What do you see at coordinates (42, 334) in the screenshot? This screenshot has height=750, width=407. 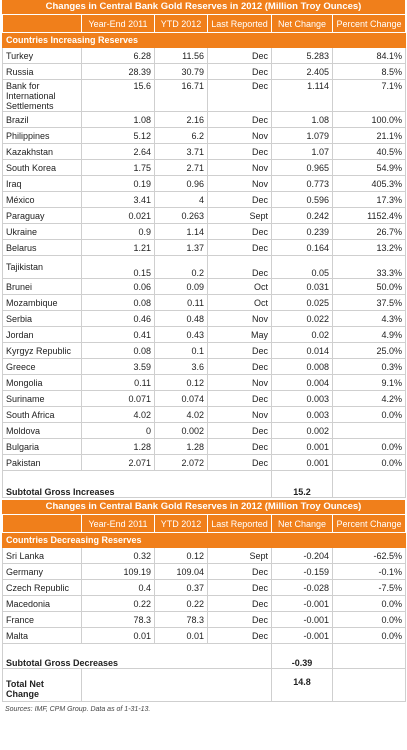 I see `country-cell: Jordan` at bounding box center [42, 334].